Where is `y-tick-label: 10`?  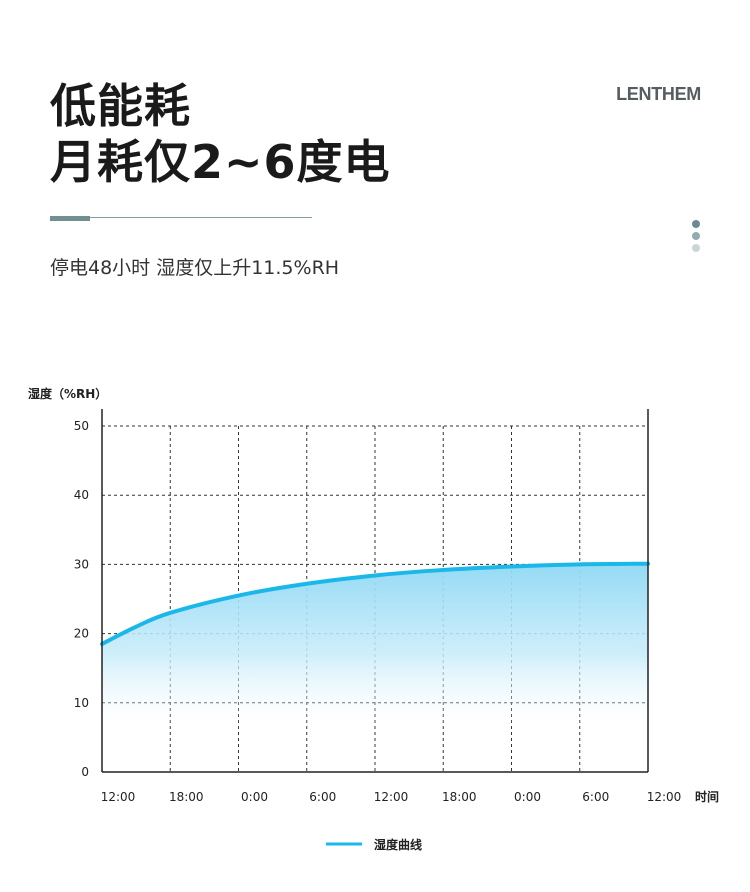 y-tick-label: 10 is located at coordinates (81, 703).